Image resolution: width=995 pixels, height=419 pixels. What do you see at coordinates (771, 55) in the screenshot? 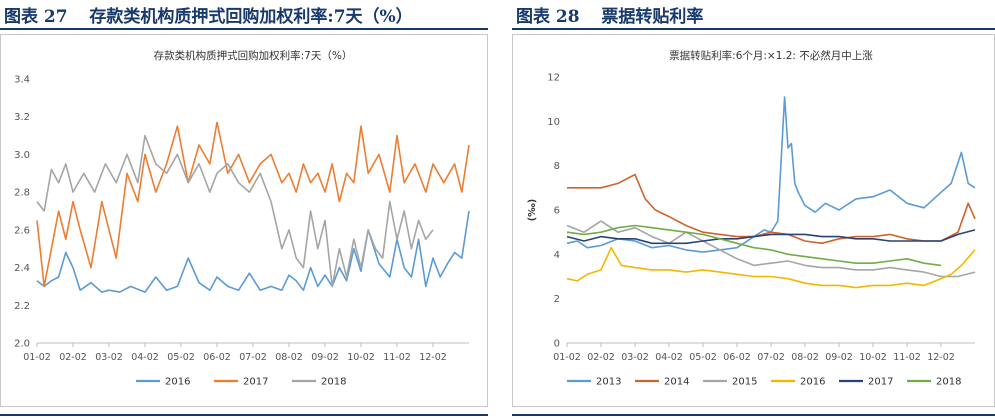
I see `chart-title: 票据转贴利率:6个月:×1.2: 不必然月中上涨` at bounding box center [771, 55].